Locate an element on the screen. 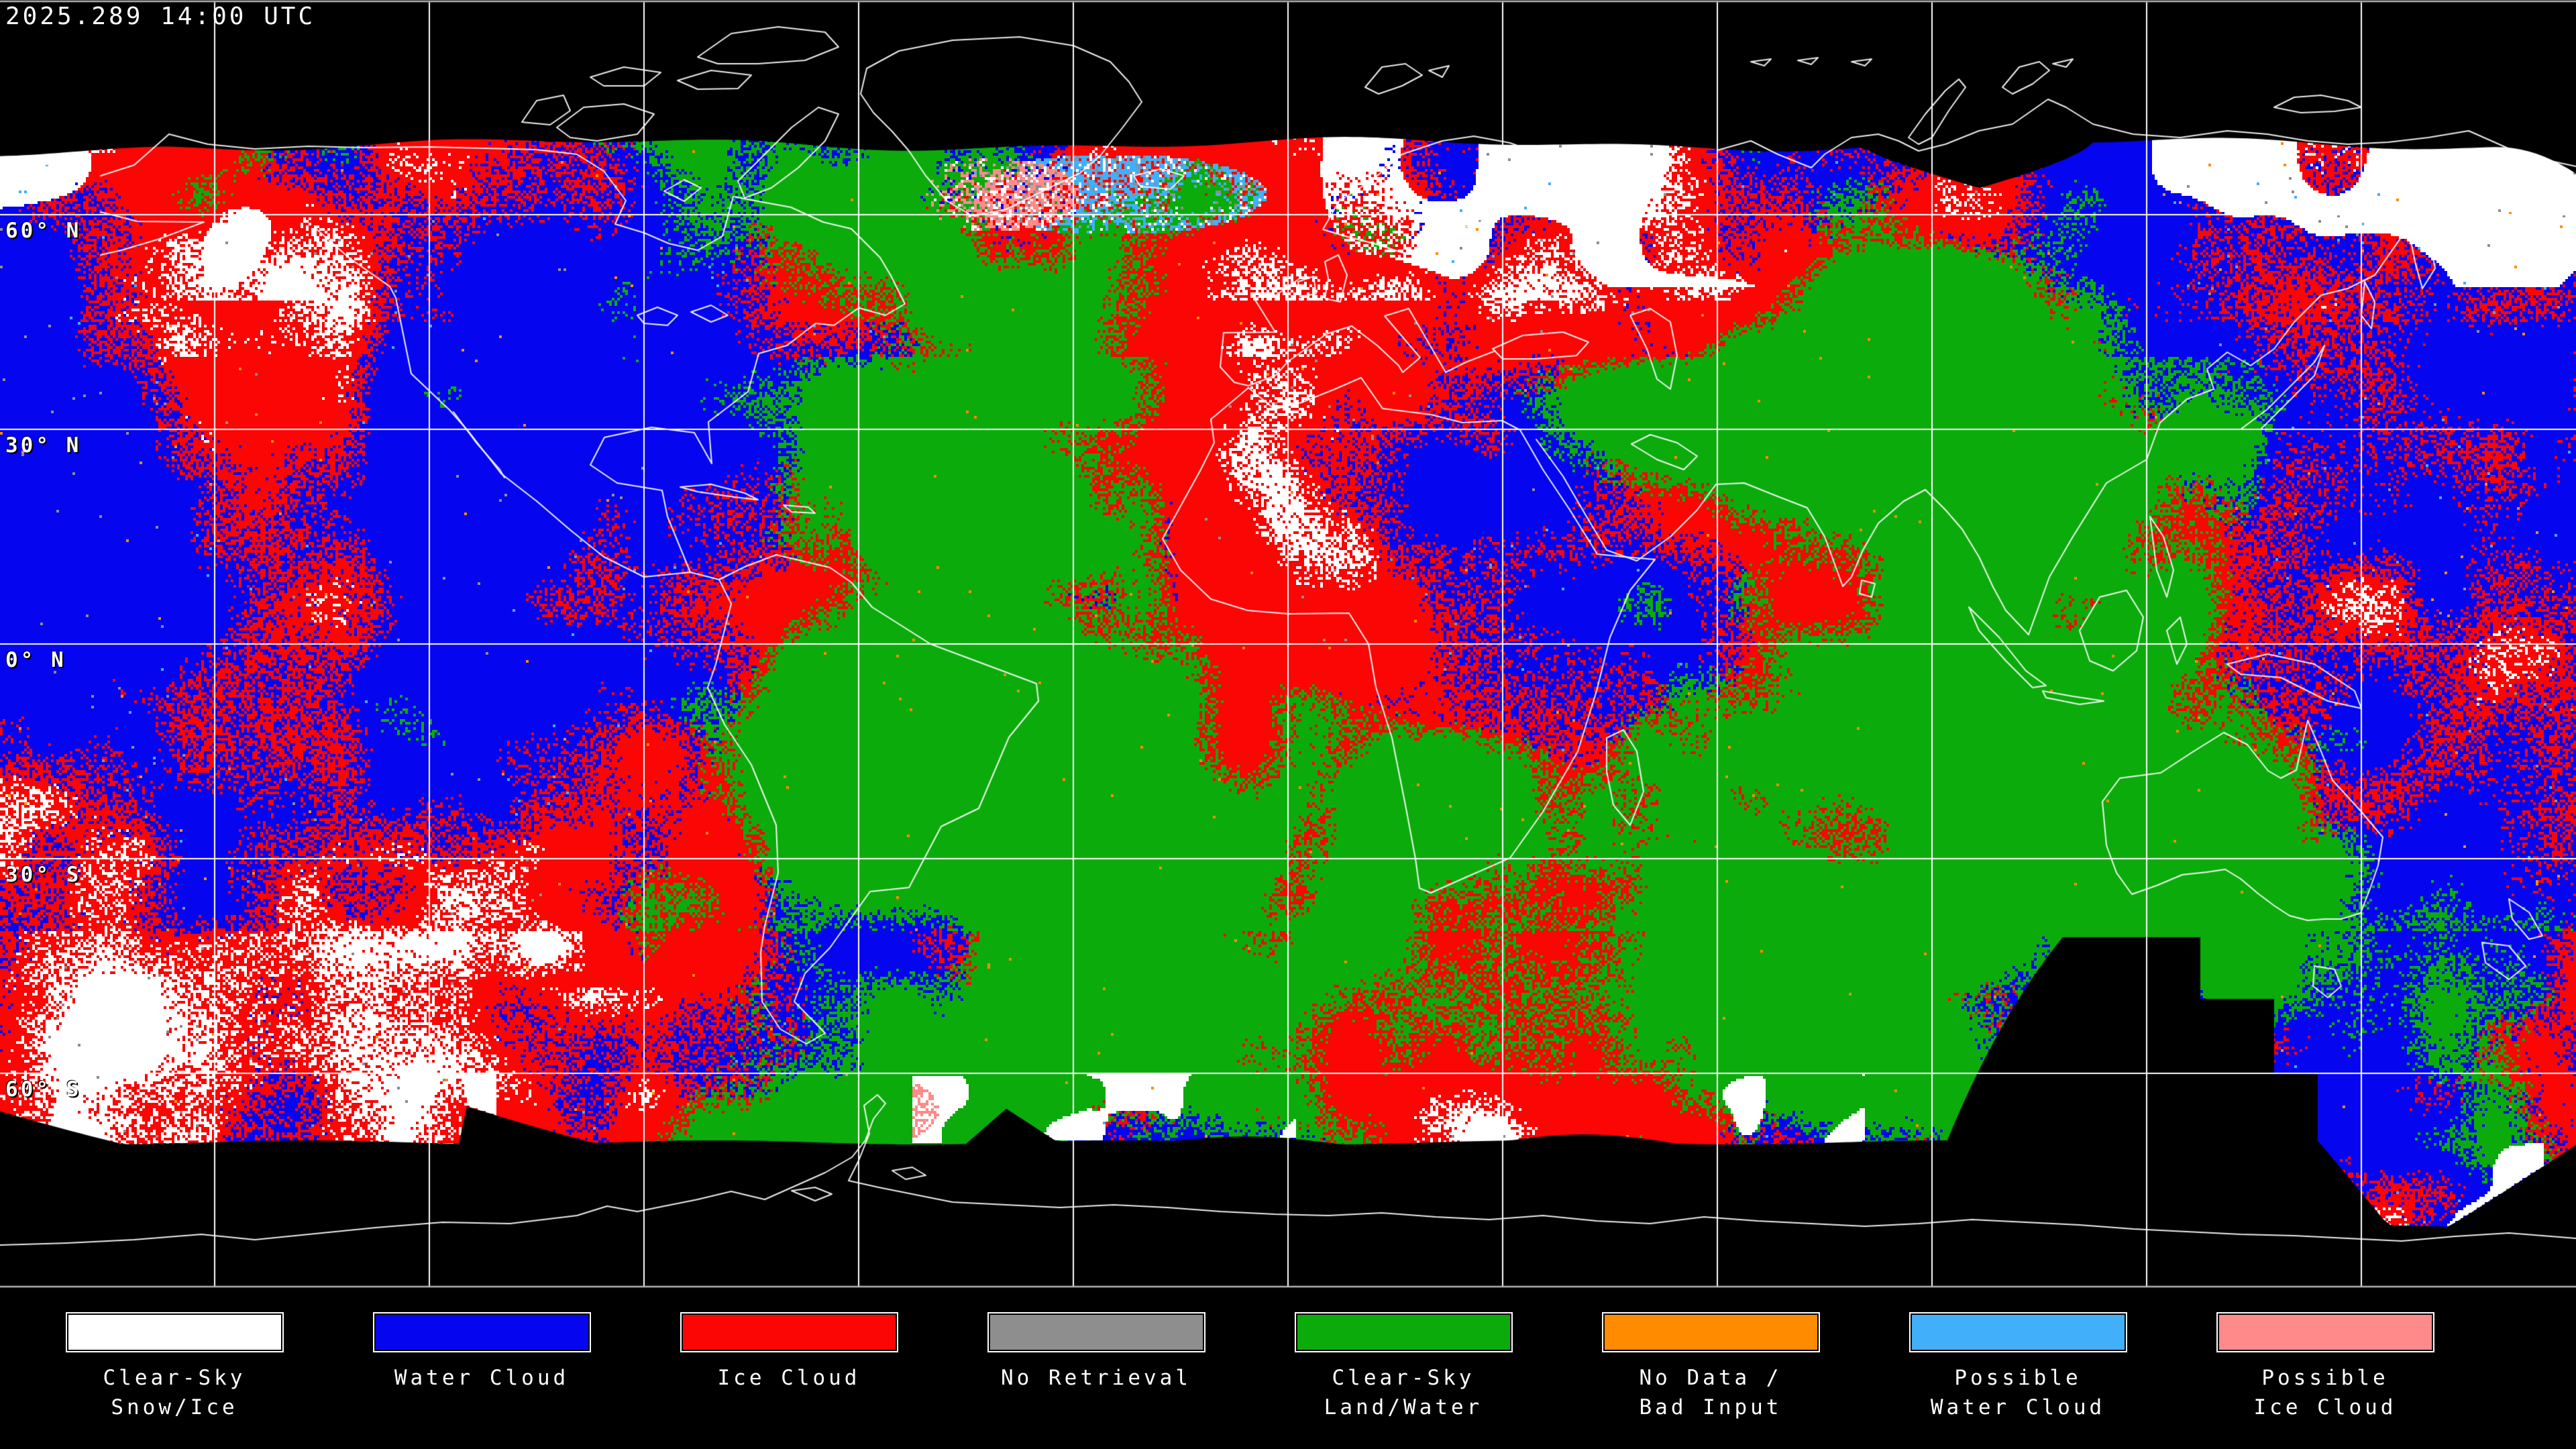  legend-item-no-retrieval: No Retrieval is located at coordinates (1096, 1367).